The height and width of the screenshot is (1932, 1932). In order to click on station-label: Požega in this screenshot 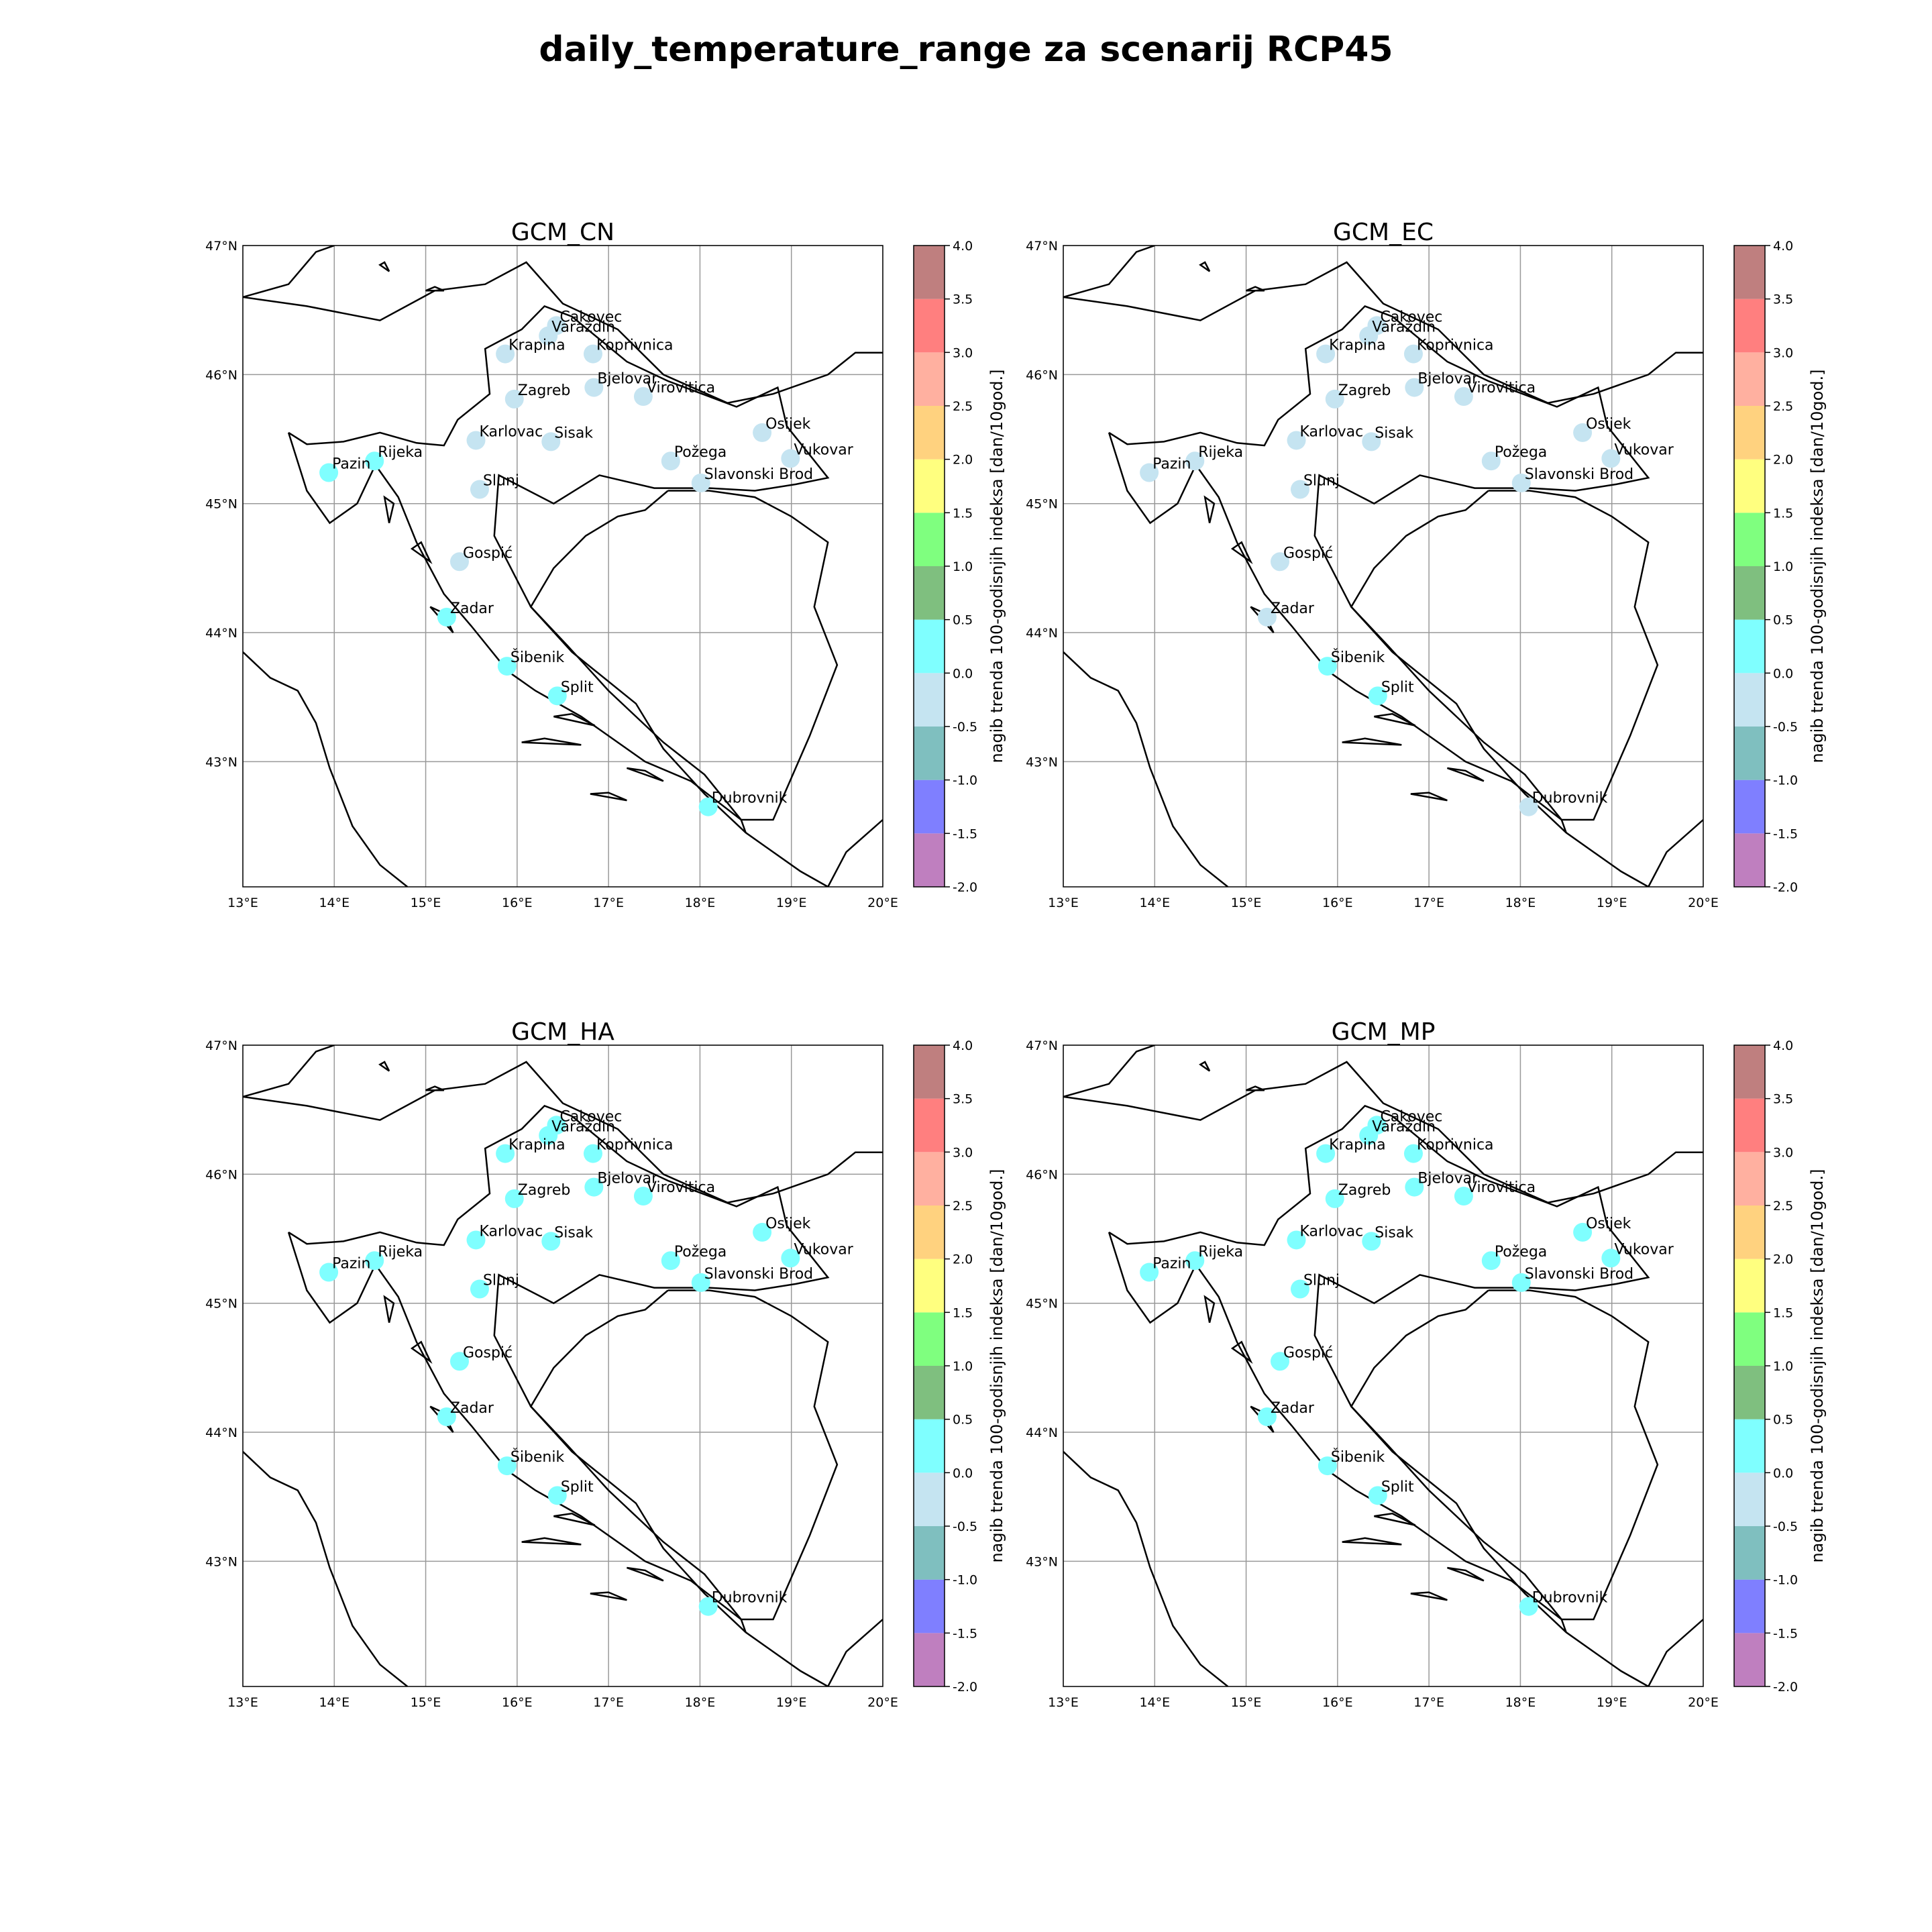, I will do `click(1521, 1252)`.